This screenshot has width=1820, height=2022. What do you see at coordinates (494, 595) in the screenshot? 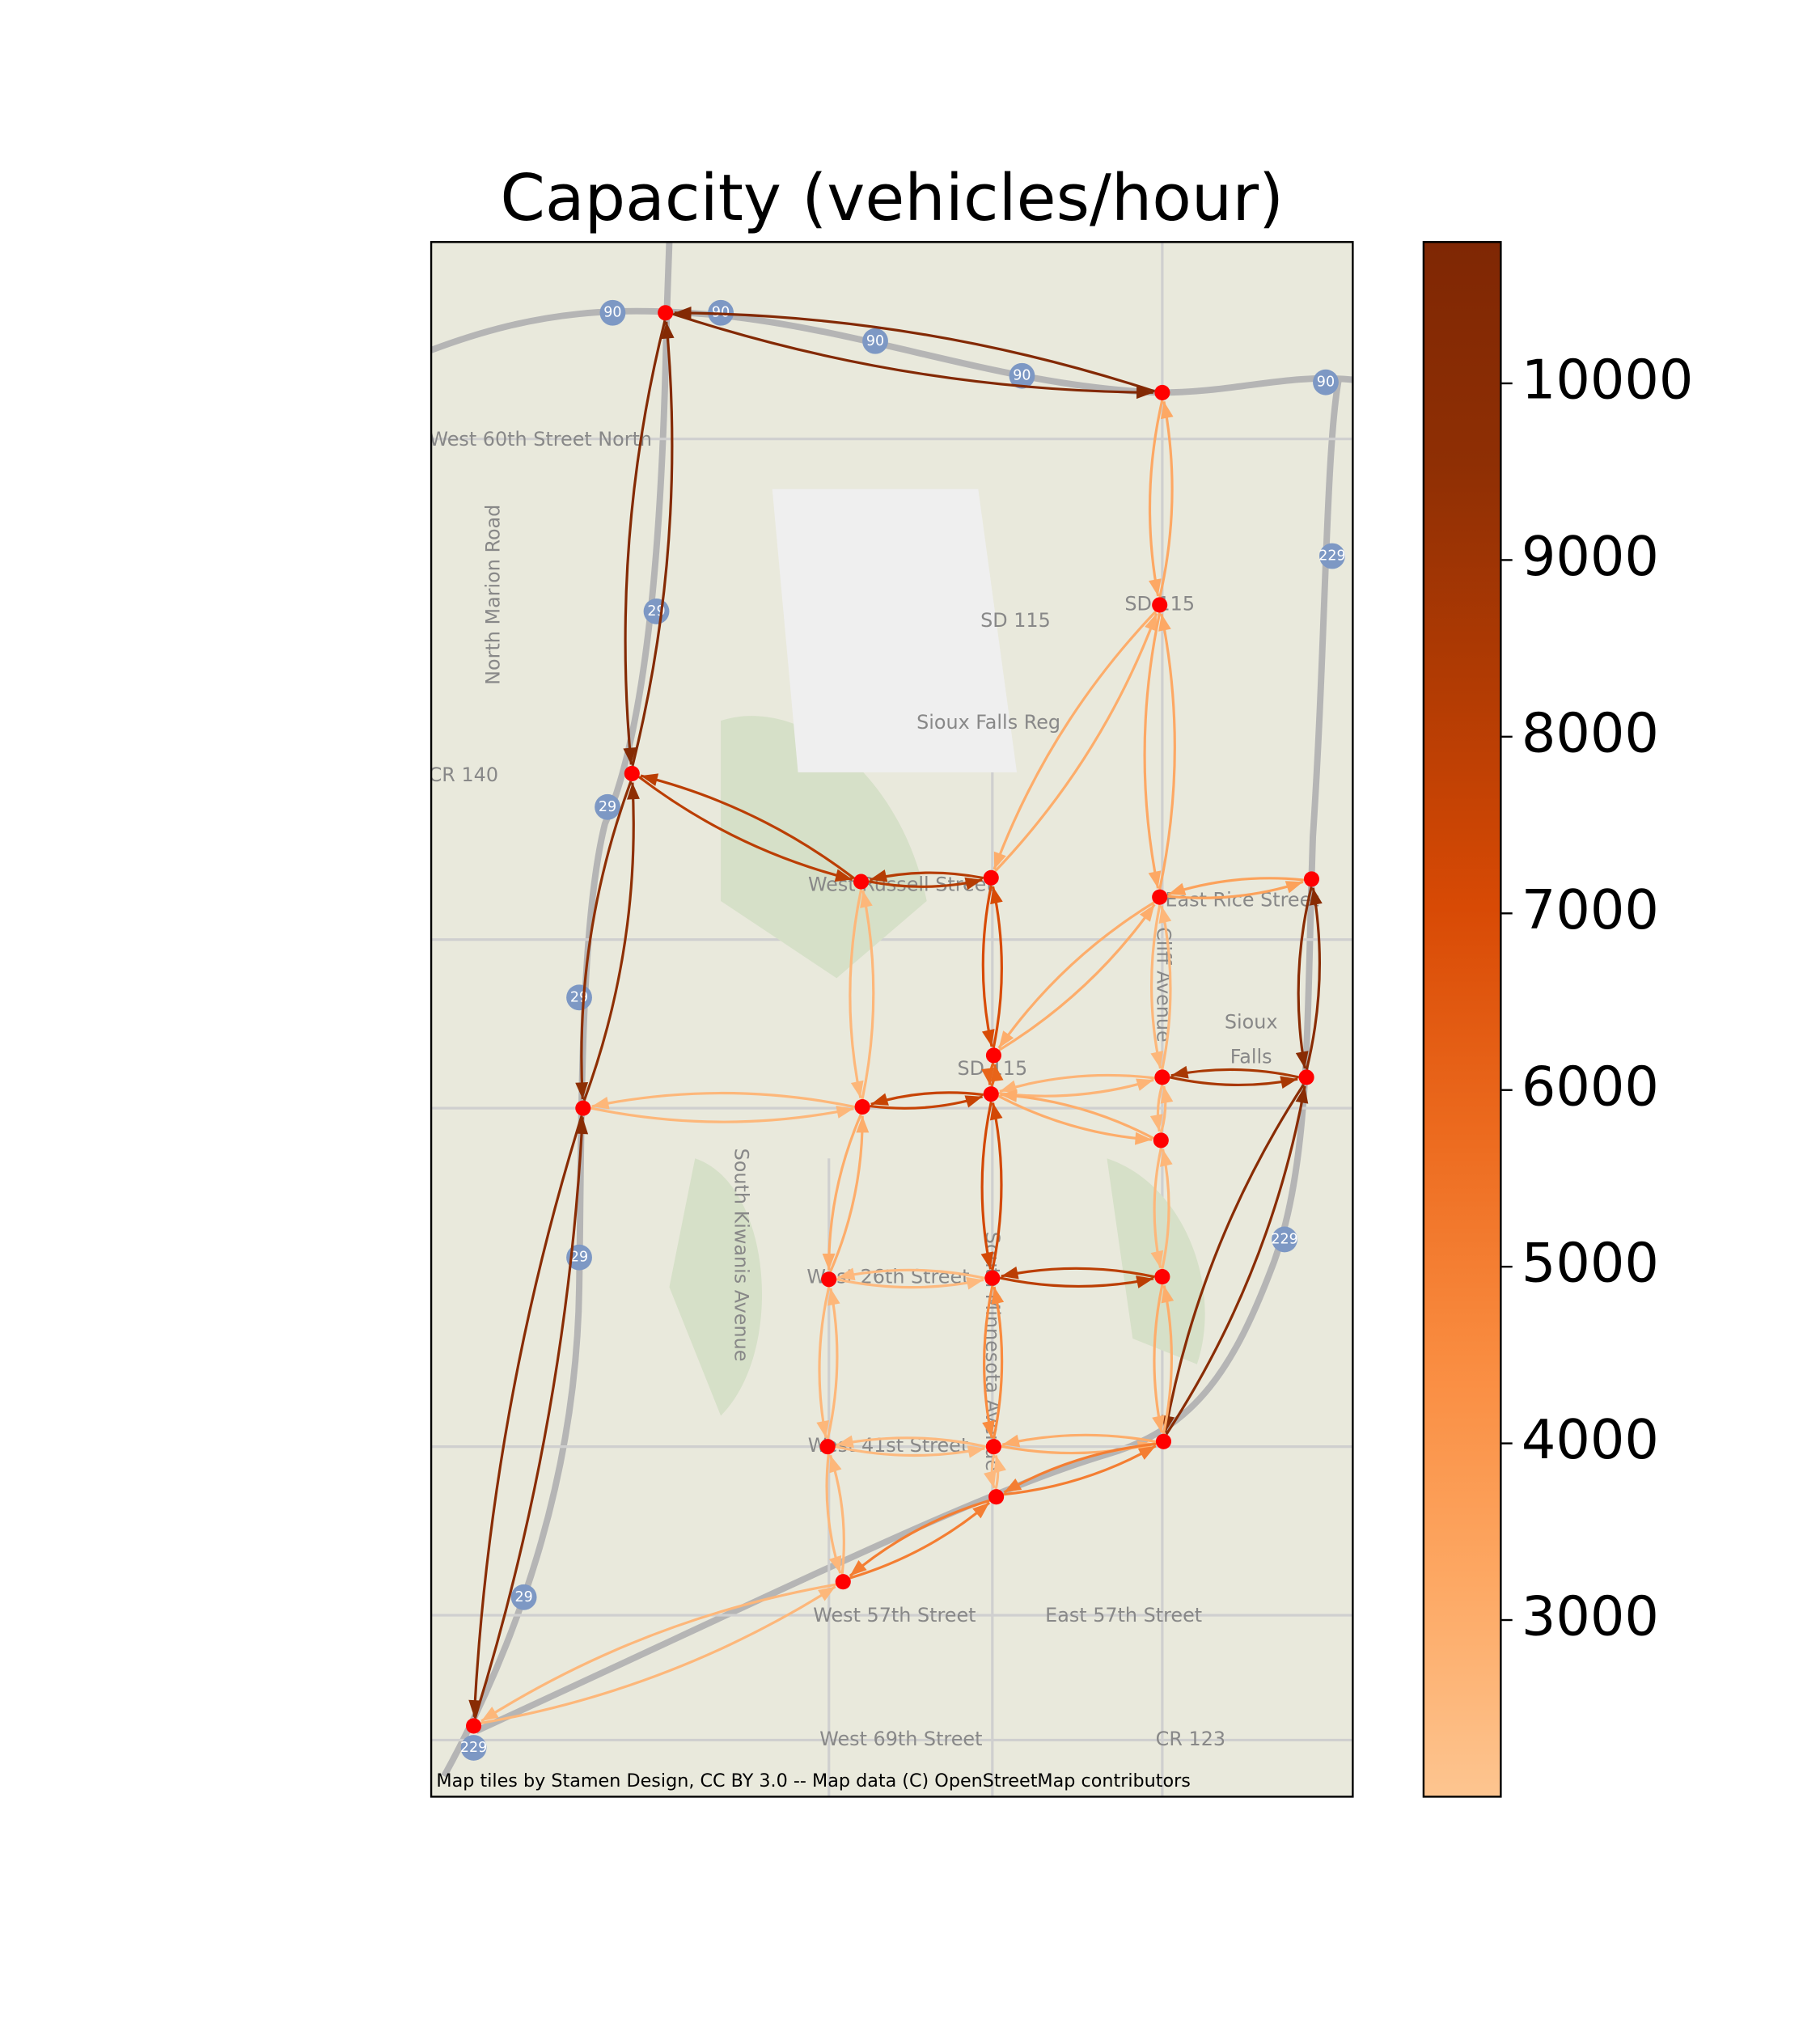
I see `map-label: North Marion Road` at bounding box center [494, 595].